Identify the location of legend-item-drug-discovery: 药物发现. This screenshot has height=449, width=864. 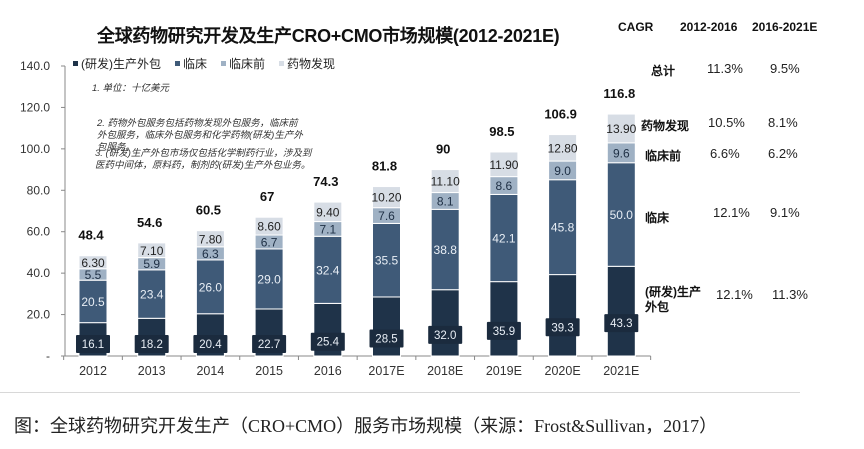
(307, 63).